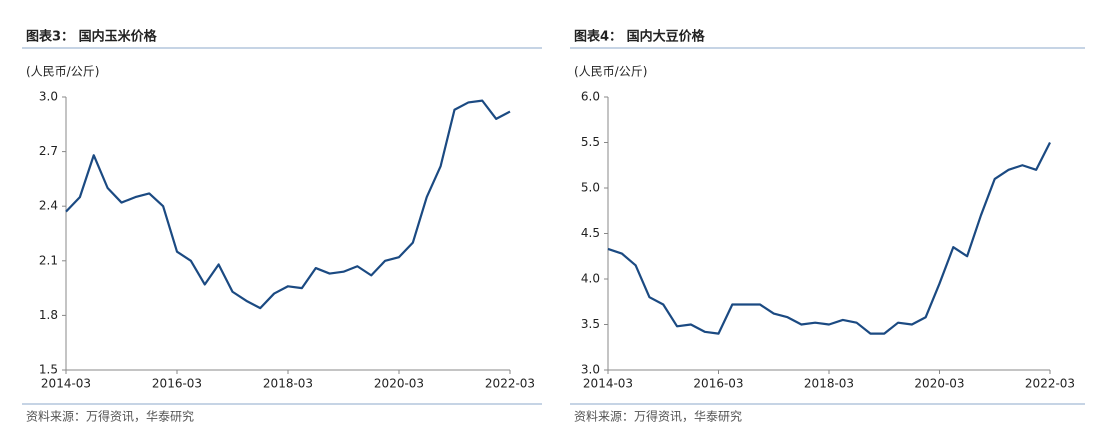 The width and height of the screenshot is (1107, 433). Describe the element at coordinates (48, 370) in the screenshot. I see `y-tick-label: 1.5` at that location.